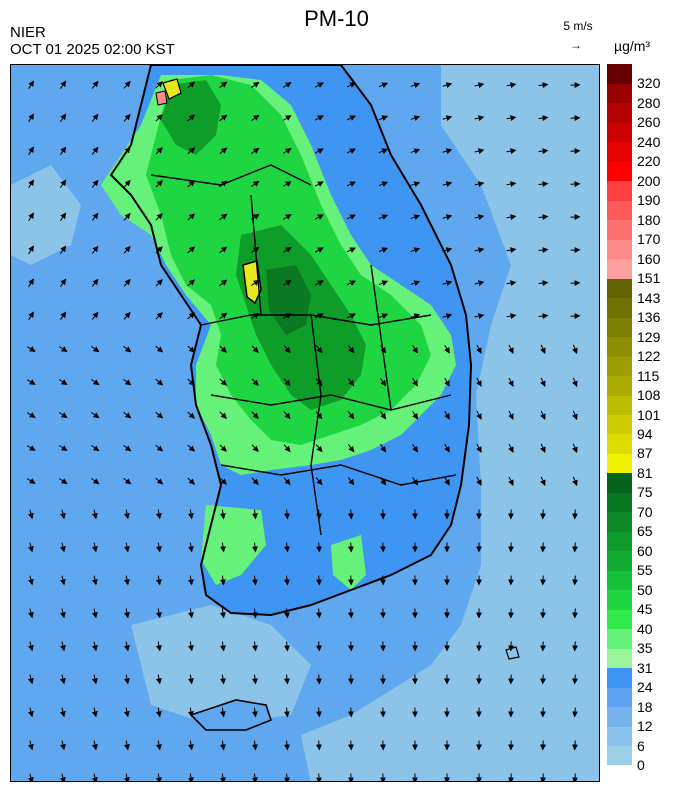 The width and height of the screenshot is (673, 795). Describe the element at coordinates (645, 433) in the screenshot. I see `legend-label: 94` at that location.